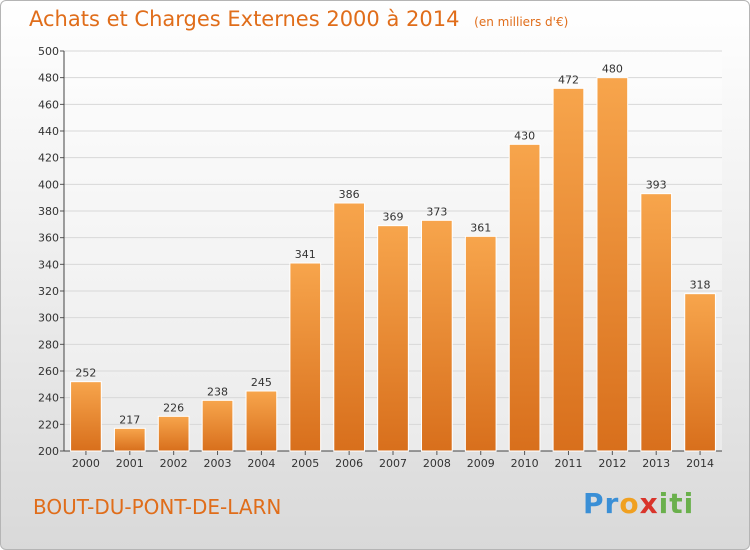 This screenshot has height=550, width=750. What do you see at coordinates (436, 211) in the screenshot?
I see `data-label: 373` at bounding box center [436, 211].